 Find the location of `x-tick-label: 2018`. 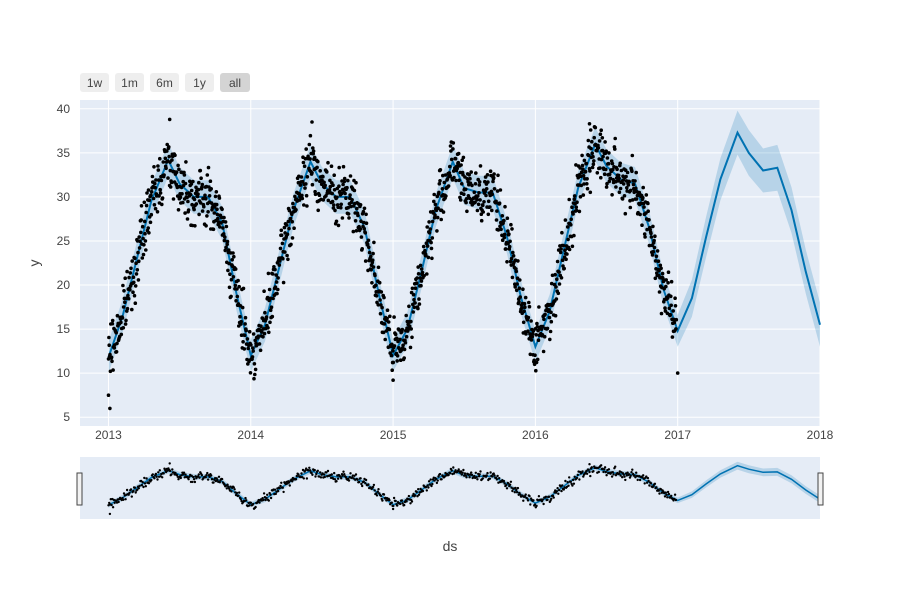

x-tick-label: 2018 is located at coordinates (820, 435).